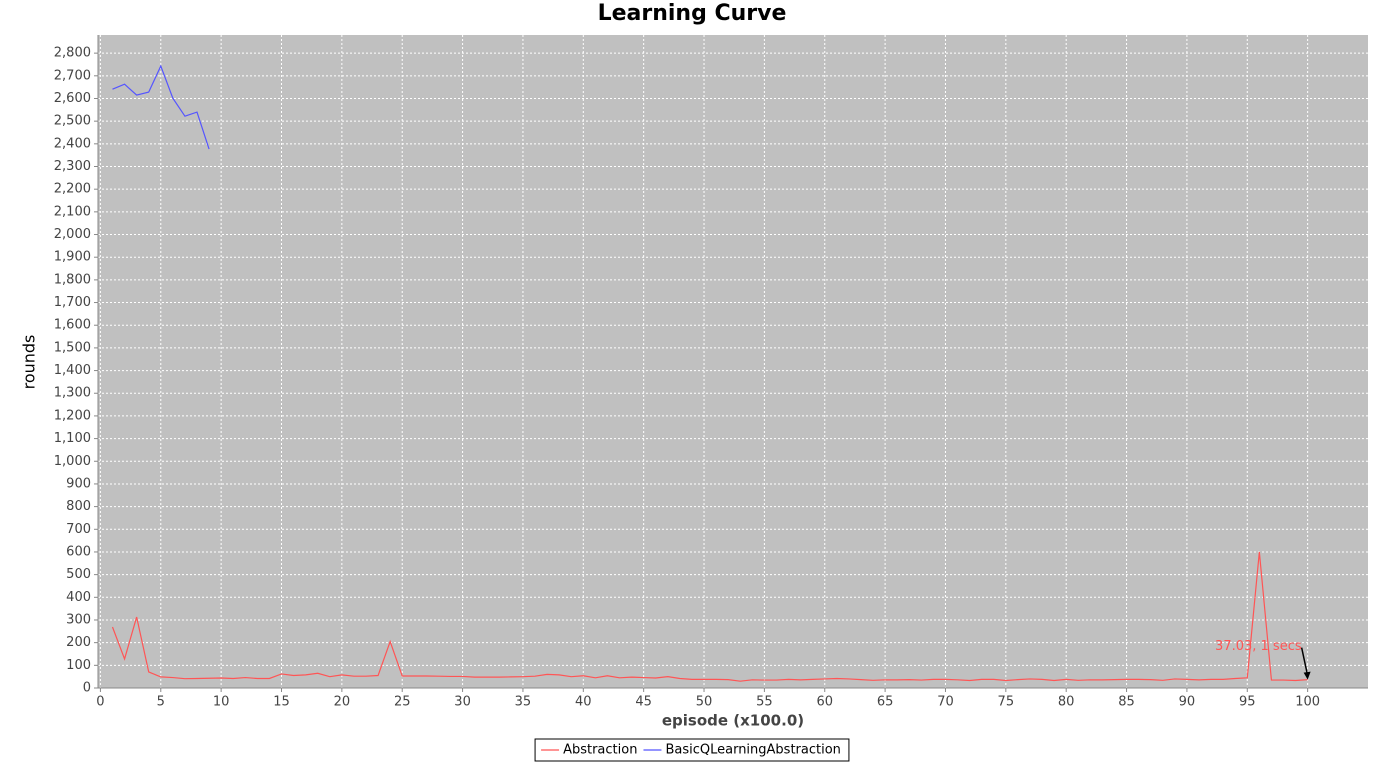 Image resolution: width=1384 pixels, height=762 pixels. What do you see at coordinates (72, 211) in the screenshot?
I see `y-tick-label: 2,100` at bounding box center [72, 211].